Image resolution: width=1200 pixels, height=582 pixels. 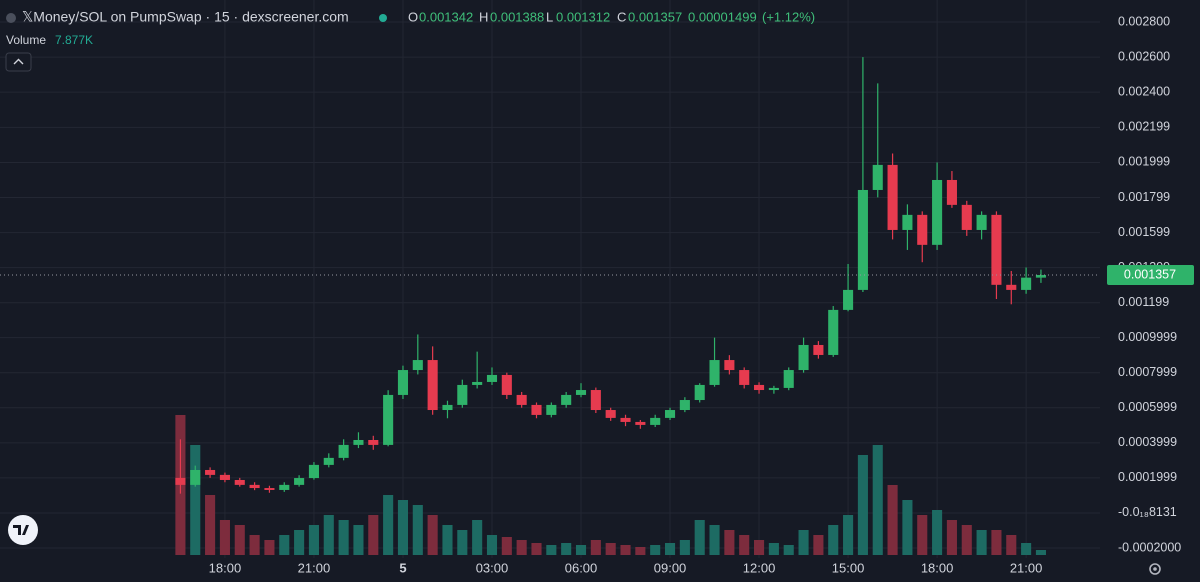 What do you see at coordinates (1144, 197) in the screenshot?
I see `y-tick-label: 0.001799` at bounding box center [1144, 197].